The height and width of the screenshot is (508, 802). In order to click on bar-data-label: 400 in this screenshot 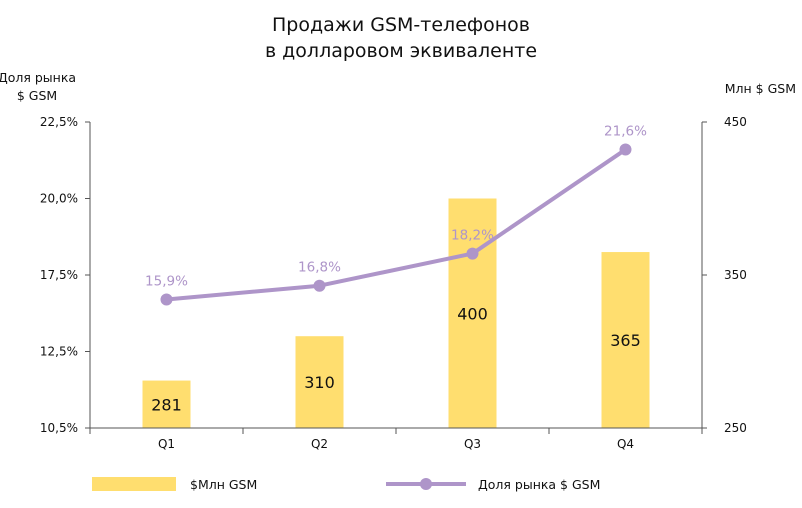, I will do `click(472, 313)`.